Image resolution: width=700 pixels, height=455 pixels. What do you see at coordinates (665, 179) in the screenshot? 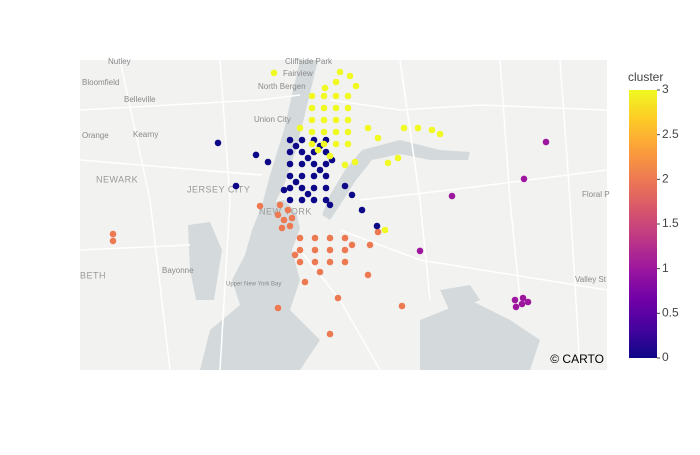
I see `colorbar-tick-label: 2` at bounding box center [665, 179].